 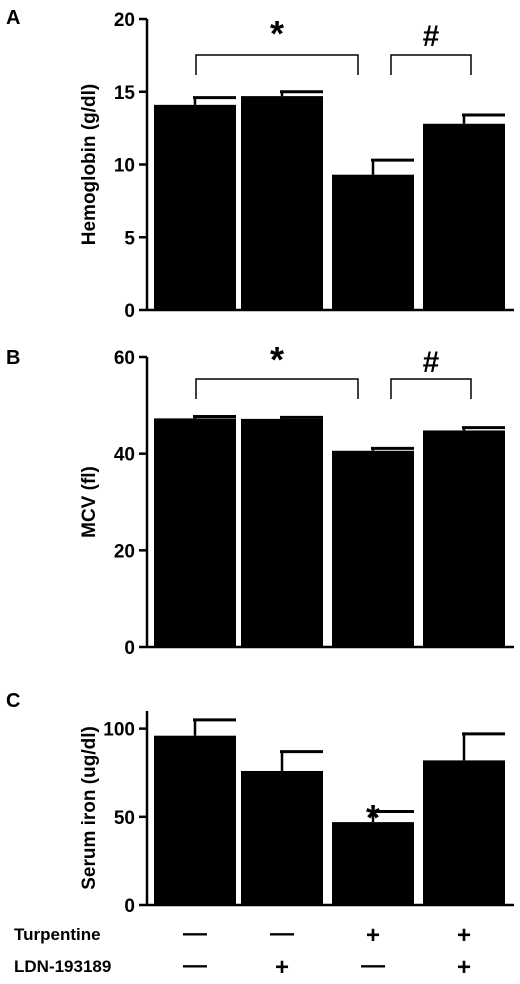 What do you see at coordinates (57, 934) in the screenshot?
I see `treatment-label: Turpentine` at bounding box center [57, 934].